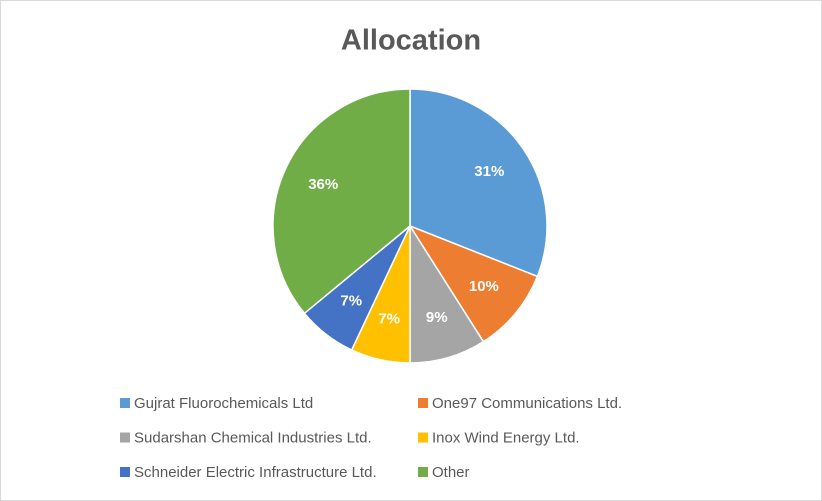 The height and width of the screenshot is (501, 822). What do you see at coordinates (527, 403) in the screenshot?
I see `legend-label: One97 Communications Ltd.` at bounding box center [527, 403].